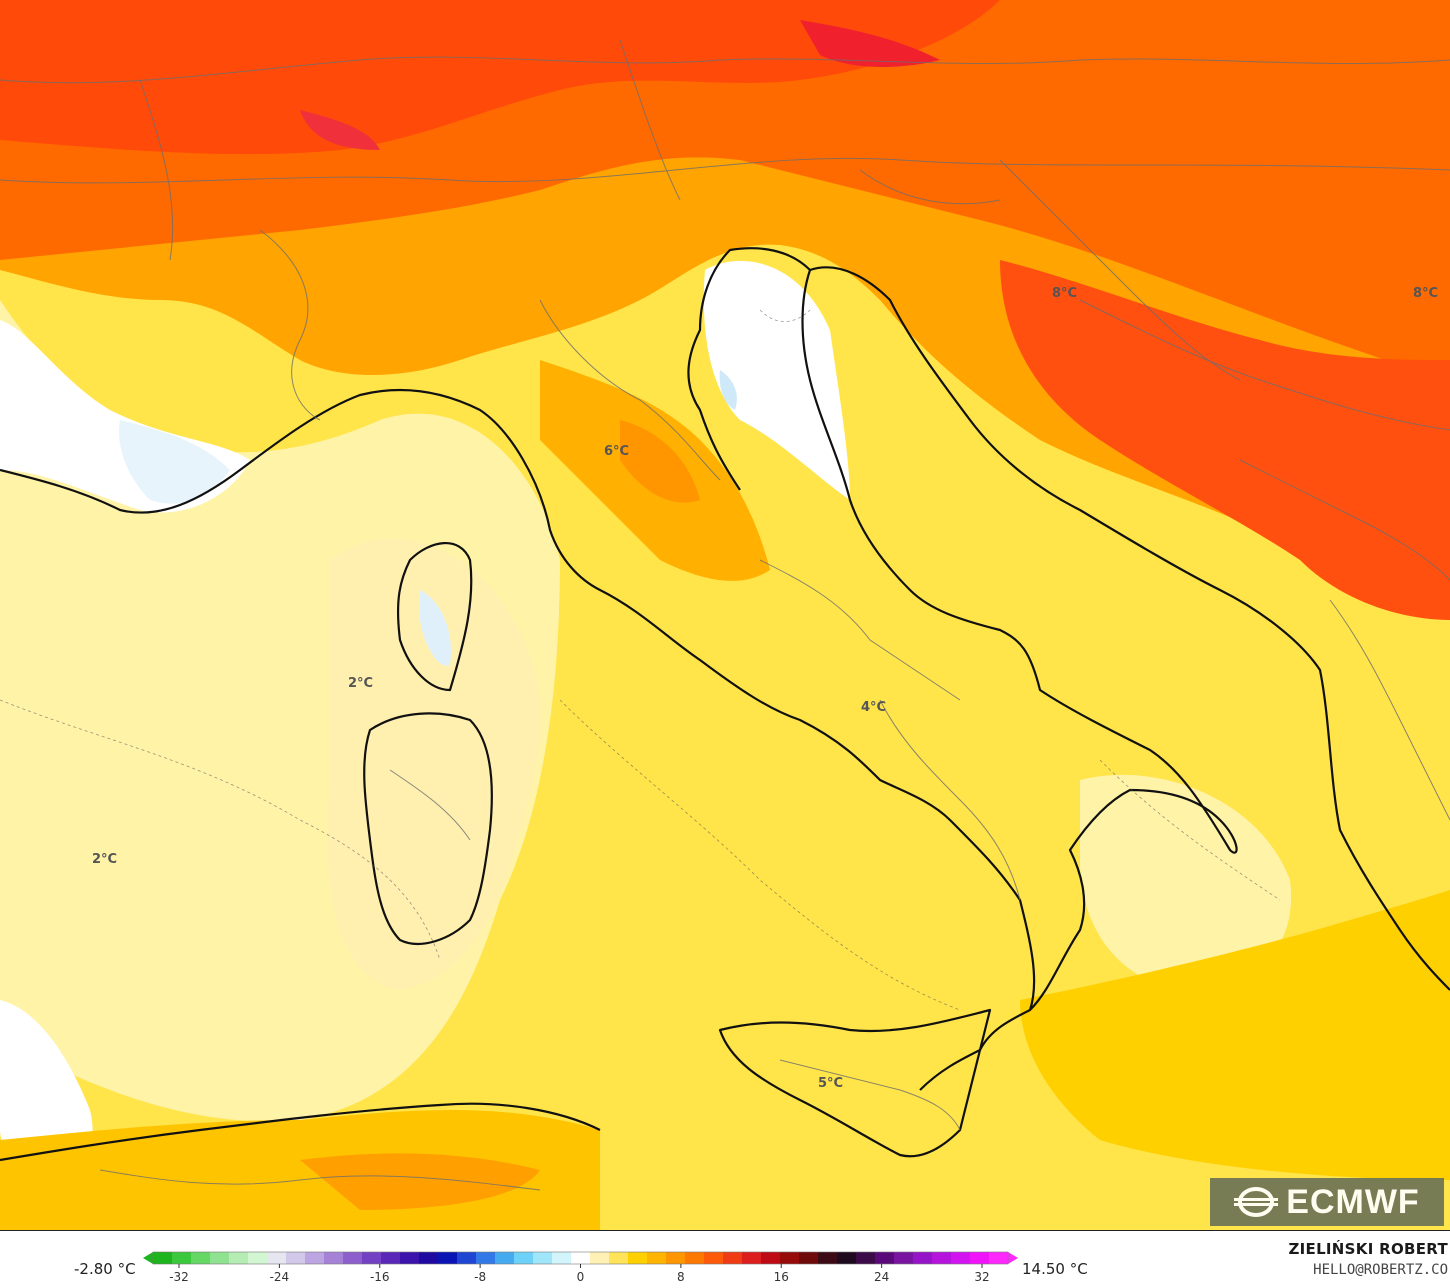  I want to click on pale-zone-sardinia, so click(433, 764).